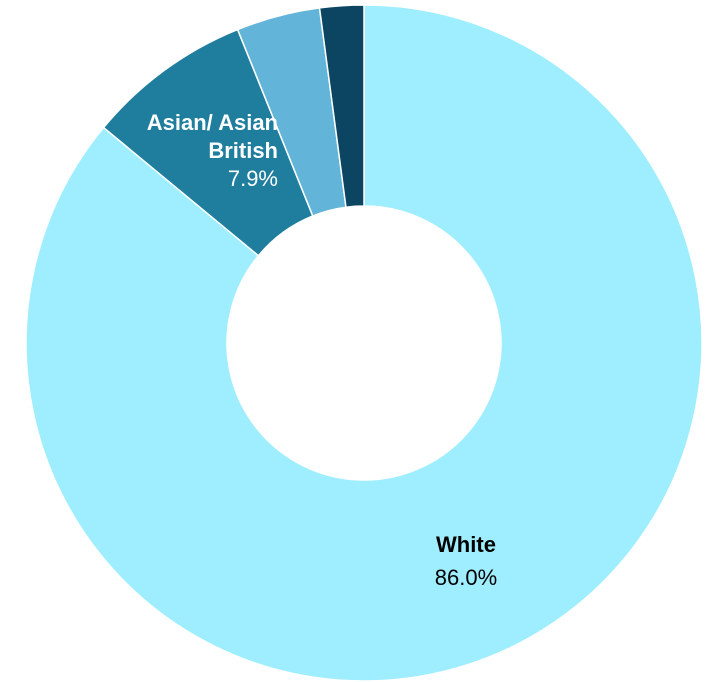 The width and height of the screenshot is (712, 682). What do you see at coordinates (243, 150) in the screenshot?
I see `slice-label-name: British` at bounding box center [243, 150].